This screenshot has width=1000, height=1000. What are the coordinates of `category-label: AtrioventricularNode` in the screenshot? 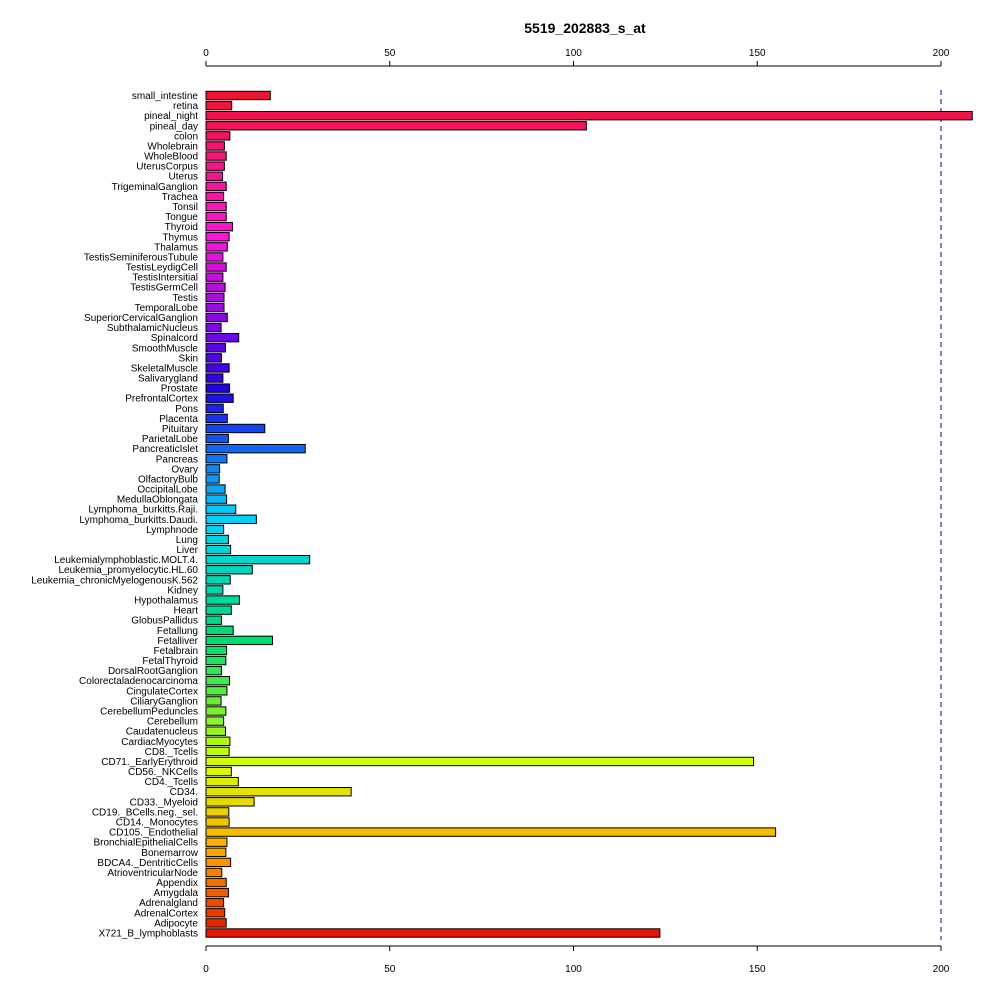 It's located at (152, 873).